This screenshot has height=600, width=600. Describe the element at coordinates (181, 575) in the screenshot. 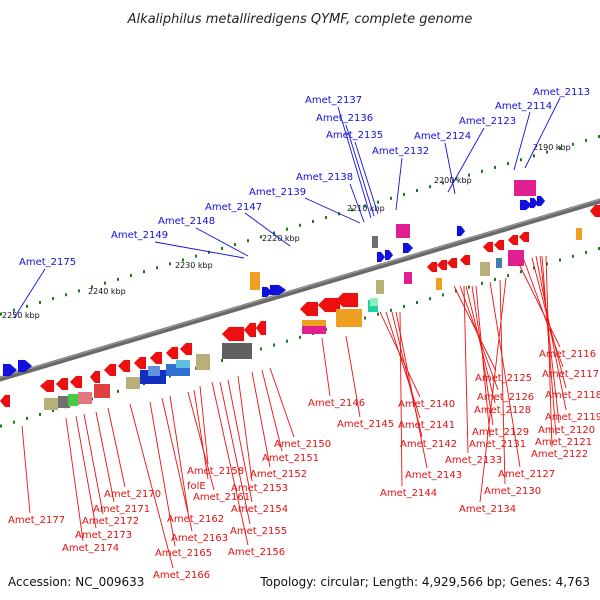

I see `gene-label: Amet_2166` at that location.